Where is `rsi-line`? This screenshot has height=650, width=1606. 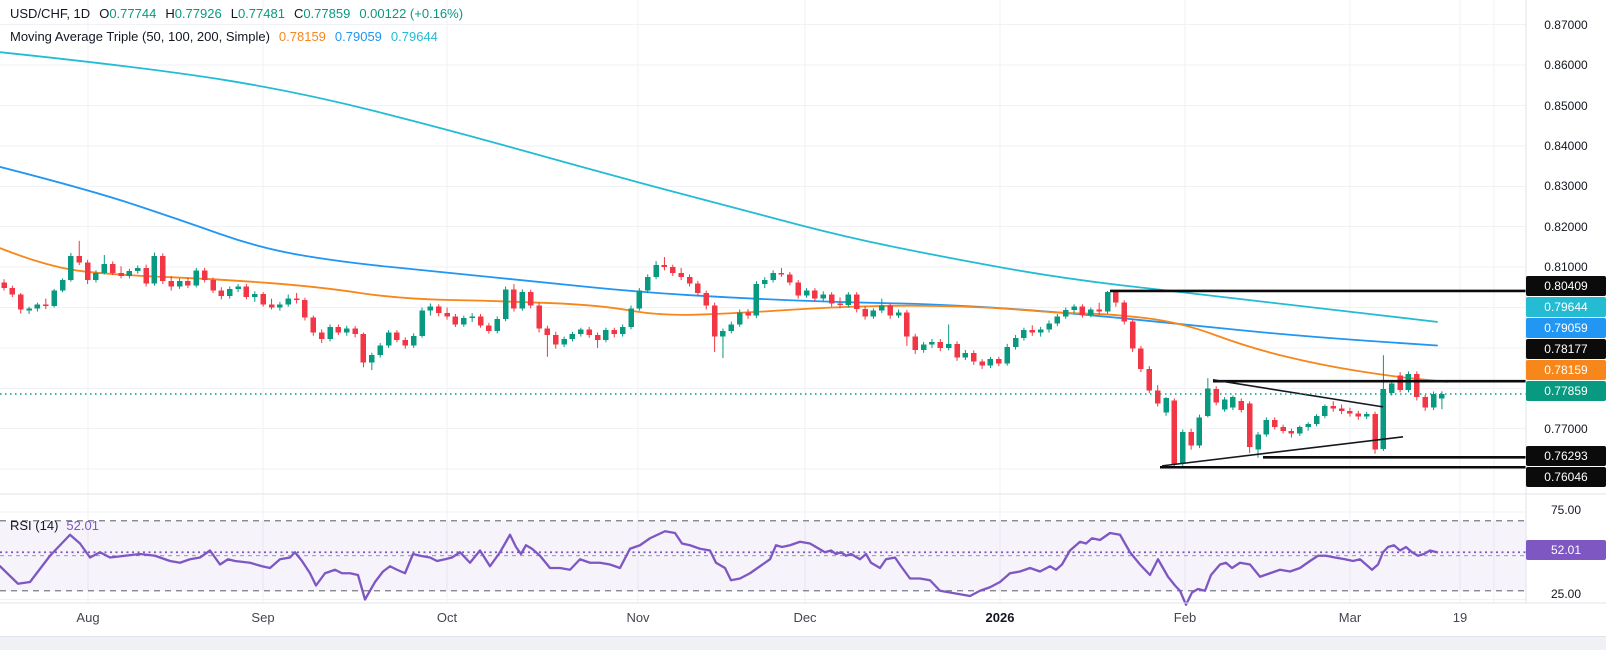
rsi-line is located at coordinates (719, 568).